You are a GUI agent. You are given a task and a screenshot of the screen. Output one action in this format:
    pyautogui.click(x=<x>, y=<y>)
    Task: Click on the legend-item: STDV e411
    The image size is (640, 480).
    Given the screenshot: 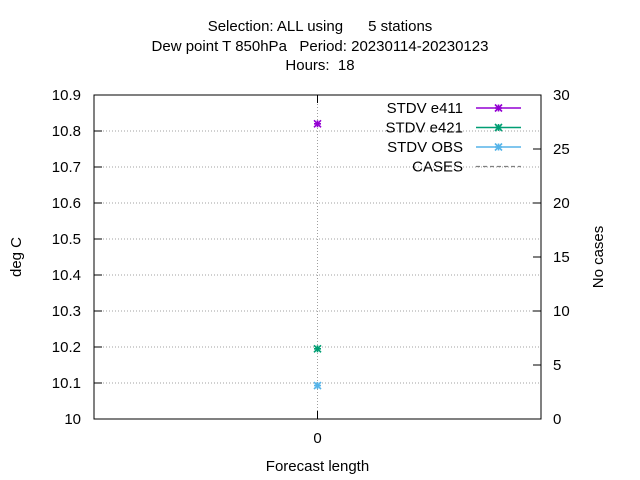 What is the action you would take?
    pyautogui.click(x=454, y=108)
    